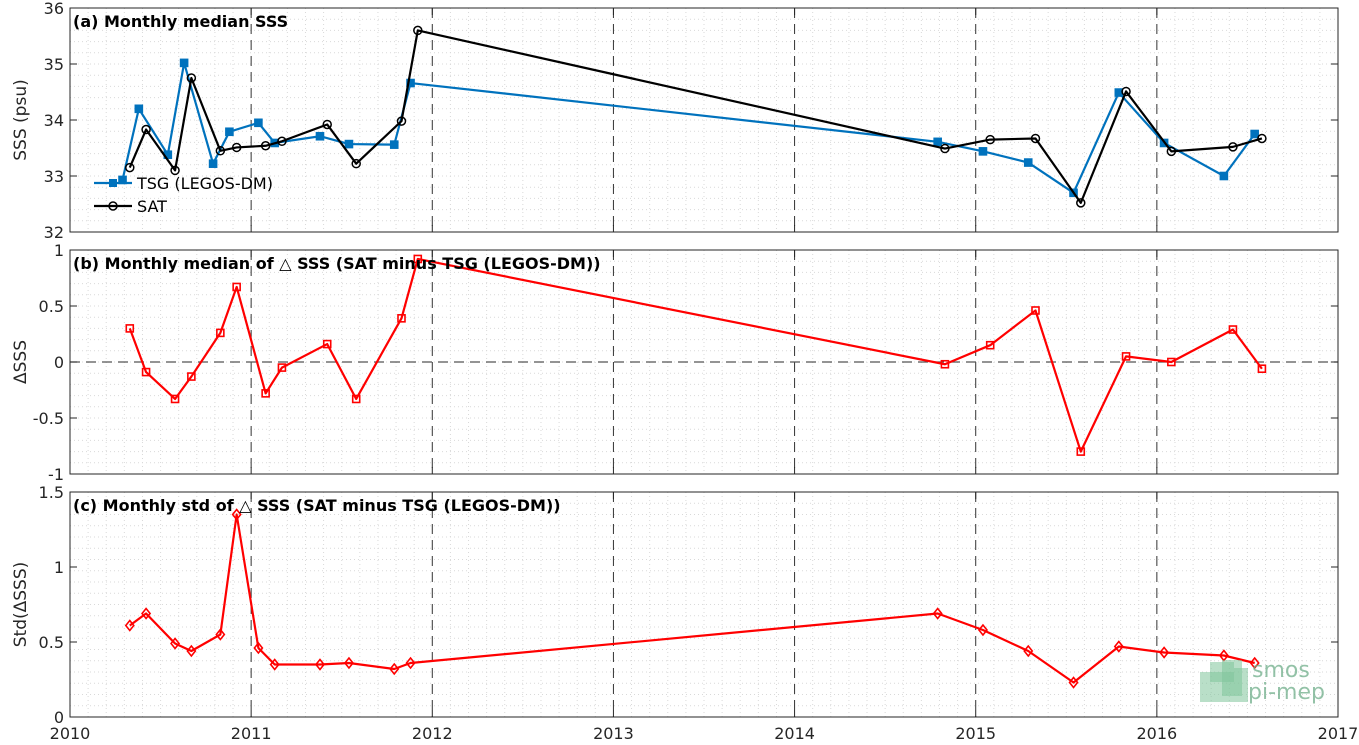 This screenshot has width=1359, height=745. What do you see at coordinates (1286, 692) in the screenshot?
I see `logo-text-line2: pi-mep` at bounding box center [1286, 692].